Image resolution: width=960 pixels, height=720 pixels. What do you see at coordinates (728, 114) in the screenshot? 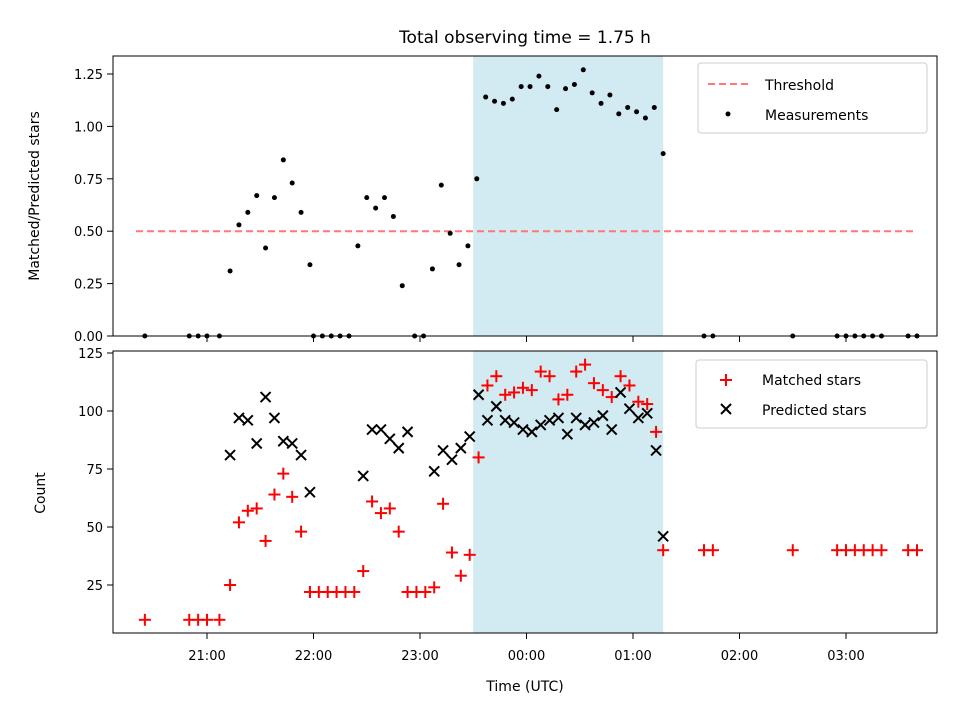
I see `legend-measurements-marker` at bounding box center [728, 114].